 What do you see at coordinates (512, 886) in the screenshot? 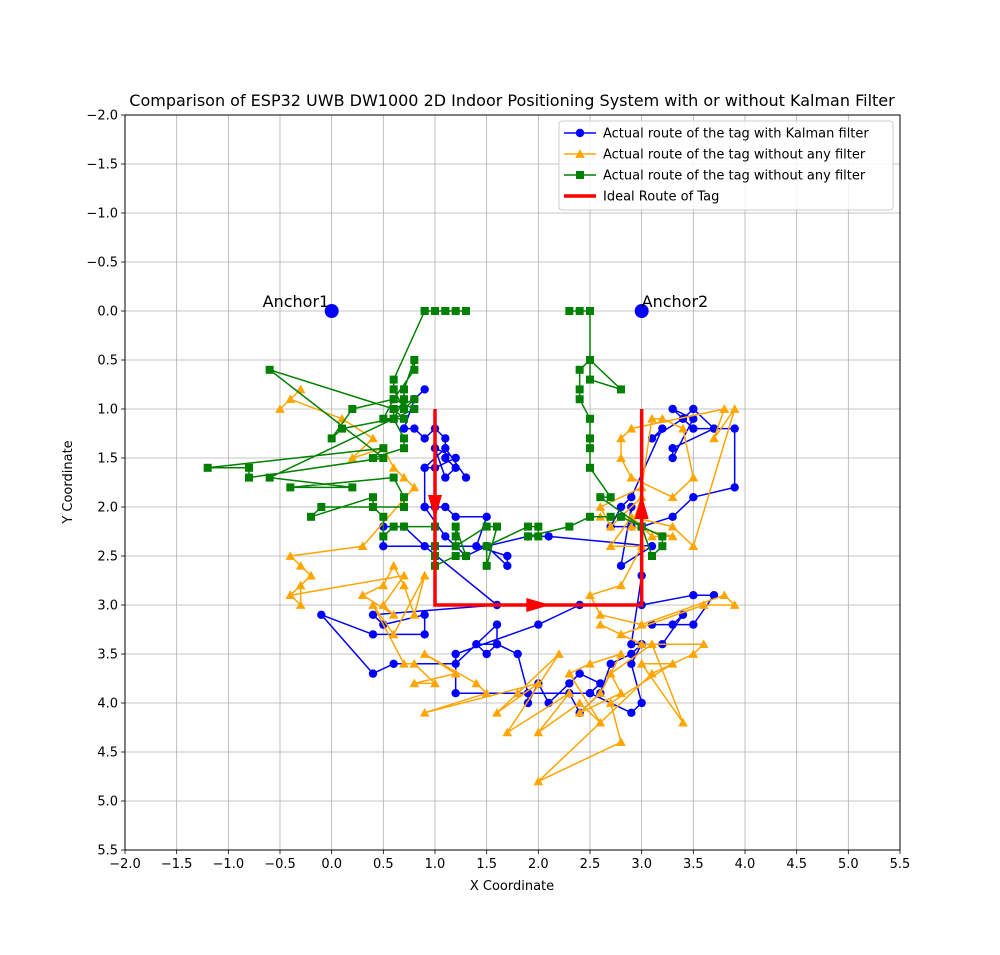
I see `x-axis-title: X Coordinate` at bounding box center [512, 886].